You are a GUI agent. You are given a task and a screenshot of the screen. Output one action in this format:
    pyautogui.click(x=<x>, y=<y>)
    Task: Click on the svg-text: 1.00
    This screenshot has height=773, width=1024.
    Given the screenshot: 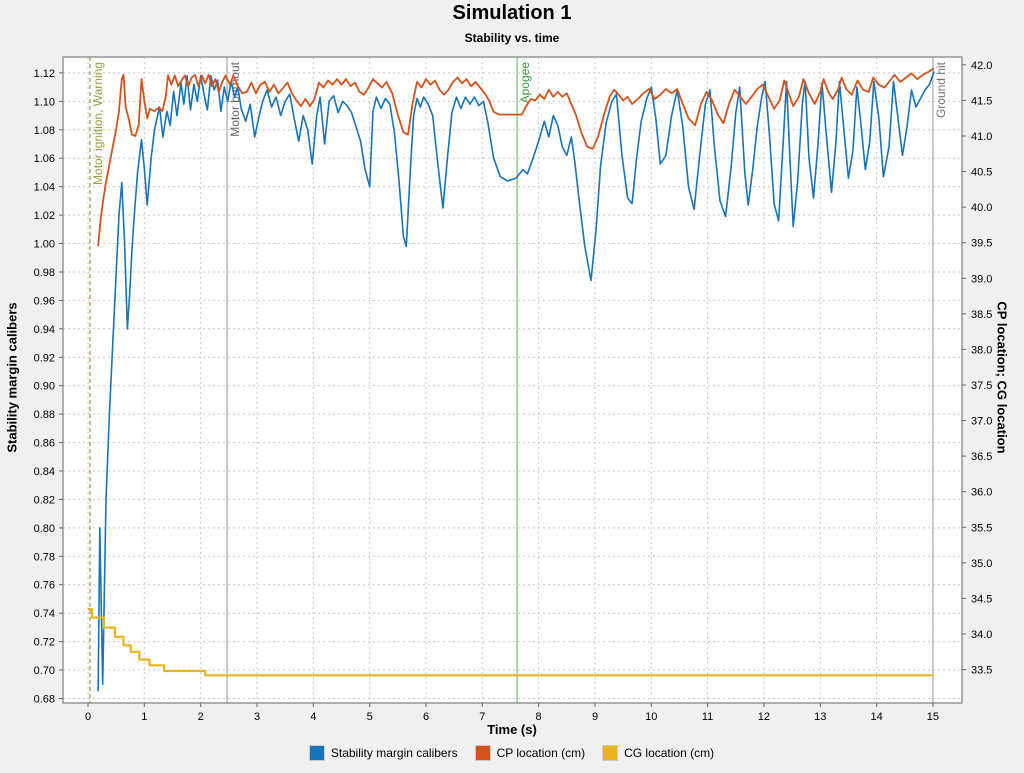 What is the action you would take?
    pyautogui.click(x=44, y=245)
    